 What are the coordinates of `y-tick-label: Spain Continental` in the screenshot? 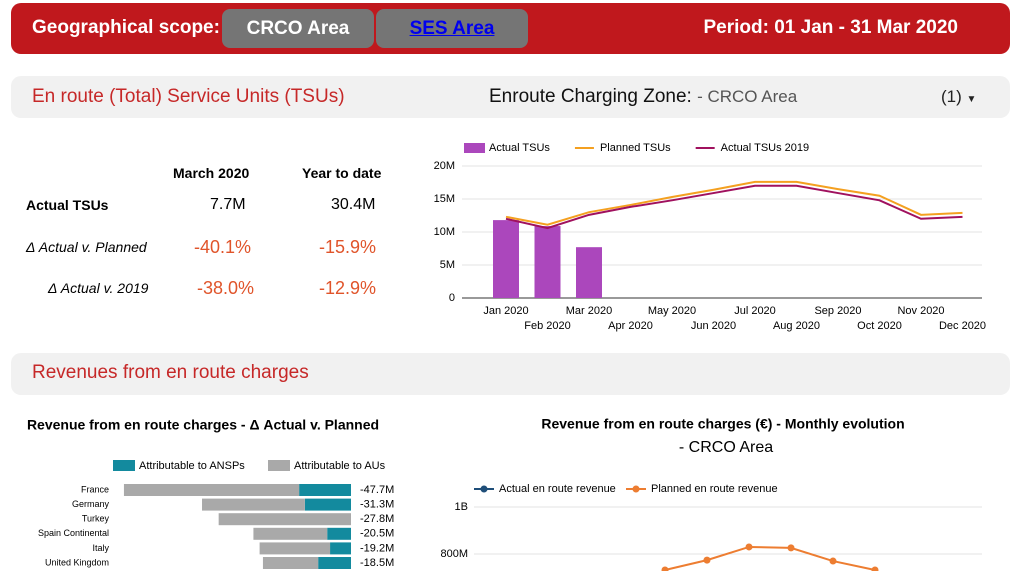 It's located at (73, 533).